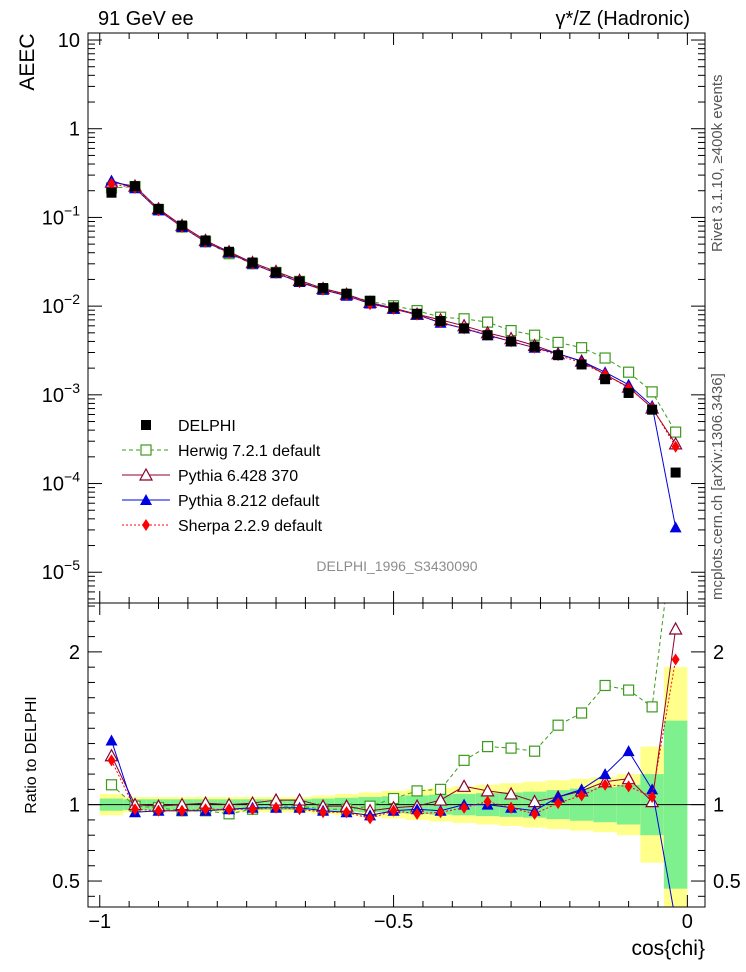 The width and height of the screenshot is (746, 972). I want to click on legend-label-pythia8: Pythia 8.212 default, so click(249, 501).